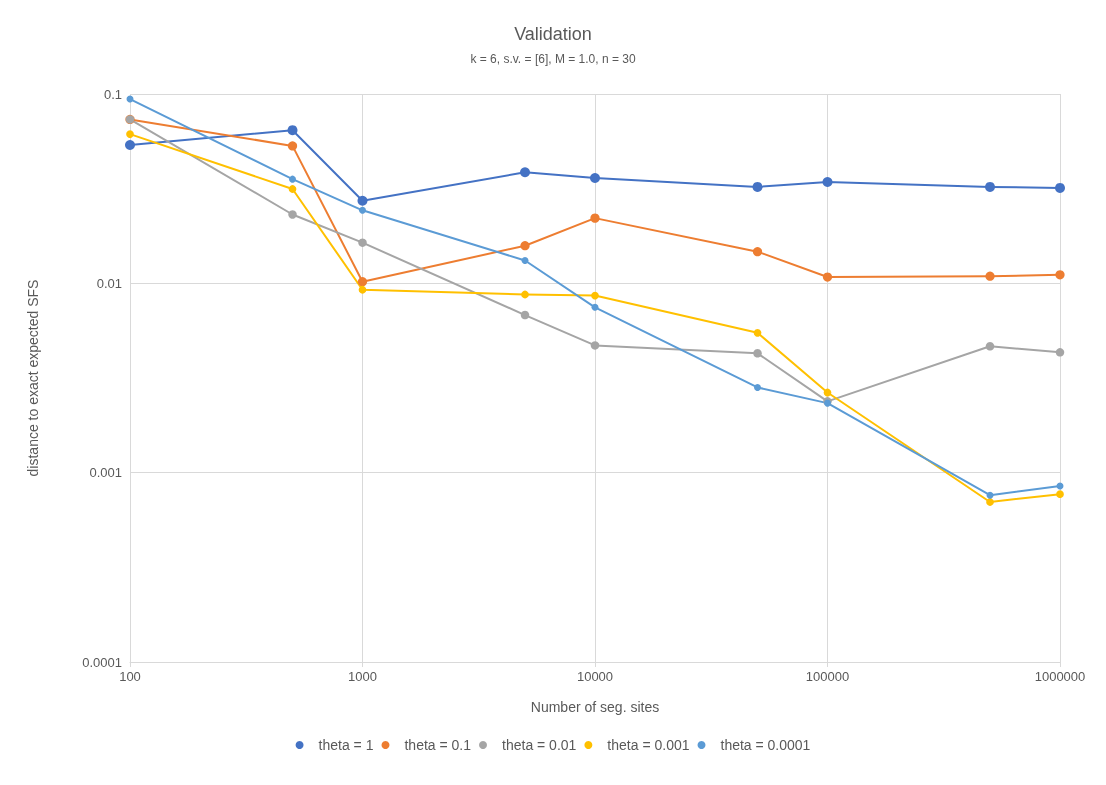 Image resolution: width=1106 pixels, height=785 pixels. I want to click on x-tick-label: 100, so click(130, 676).